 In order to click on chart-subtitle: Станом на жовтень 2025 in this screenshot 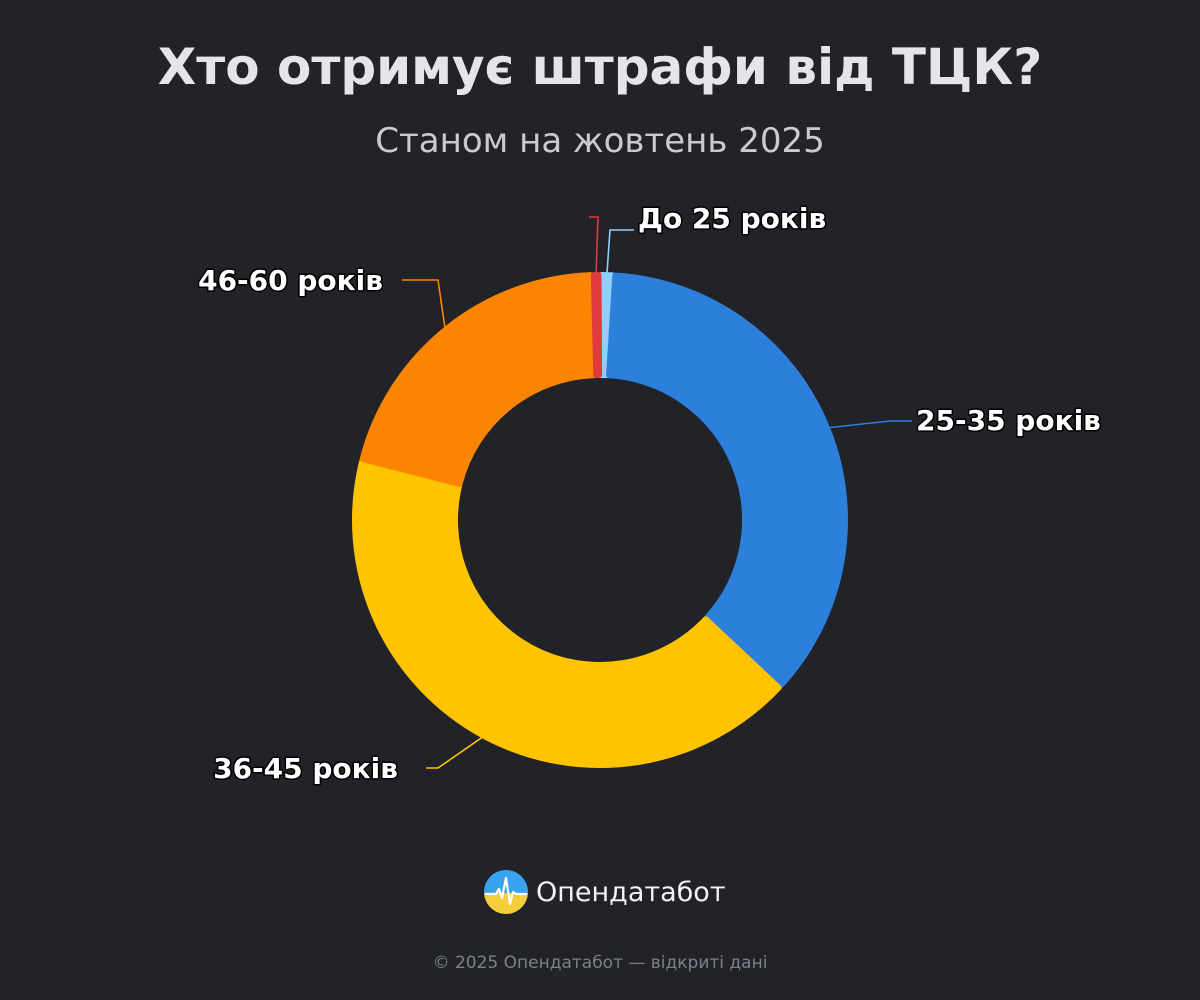, I will do `click(600, 141)`.